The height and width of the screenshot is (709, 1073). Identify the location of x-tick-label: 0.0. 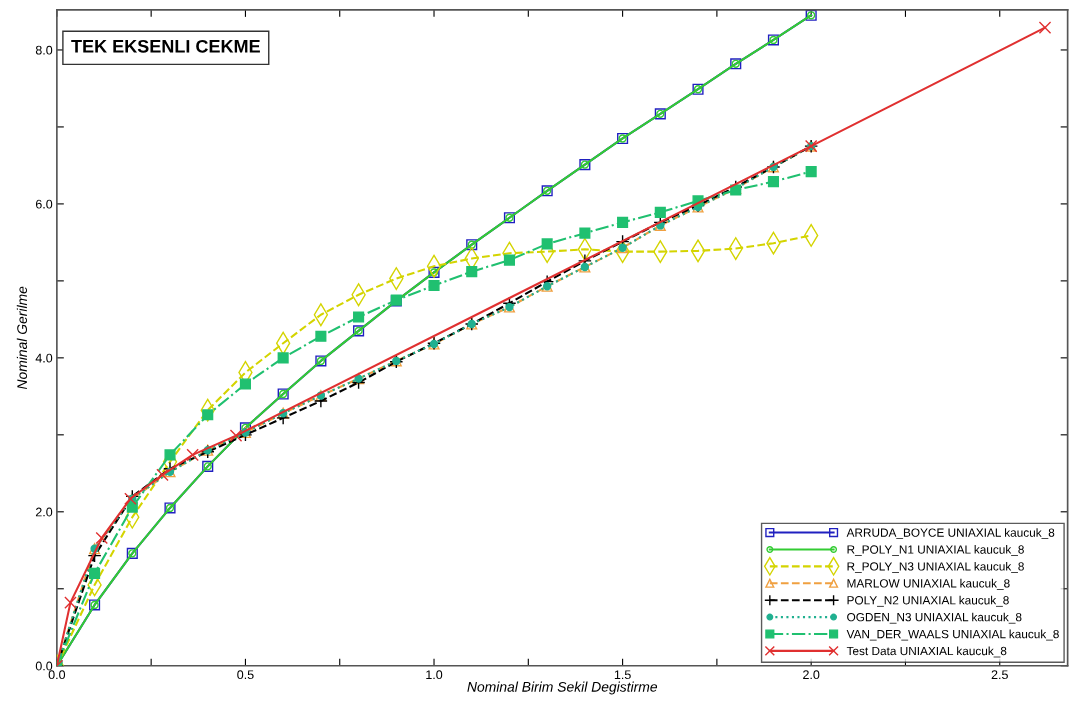
(57, 675).